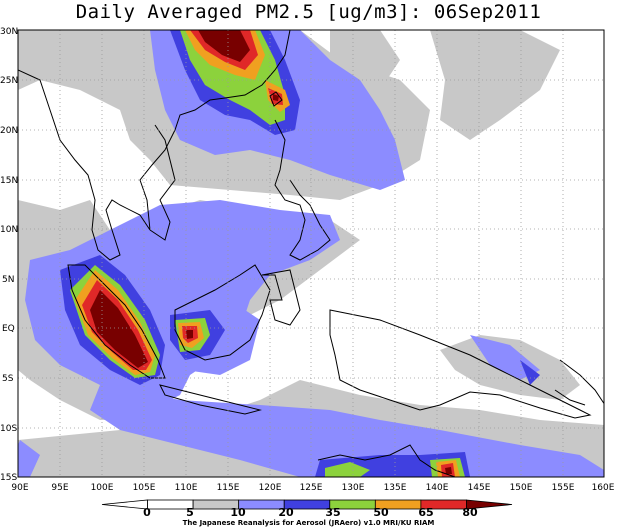 The image size is (617, 529). Describe the element at coordinates (238, 512) in the screenshot. I see `legend-label: 10` at that location.